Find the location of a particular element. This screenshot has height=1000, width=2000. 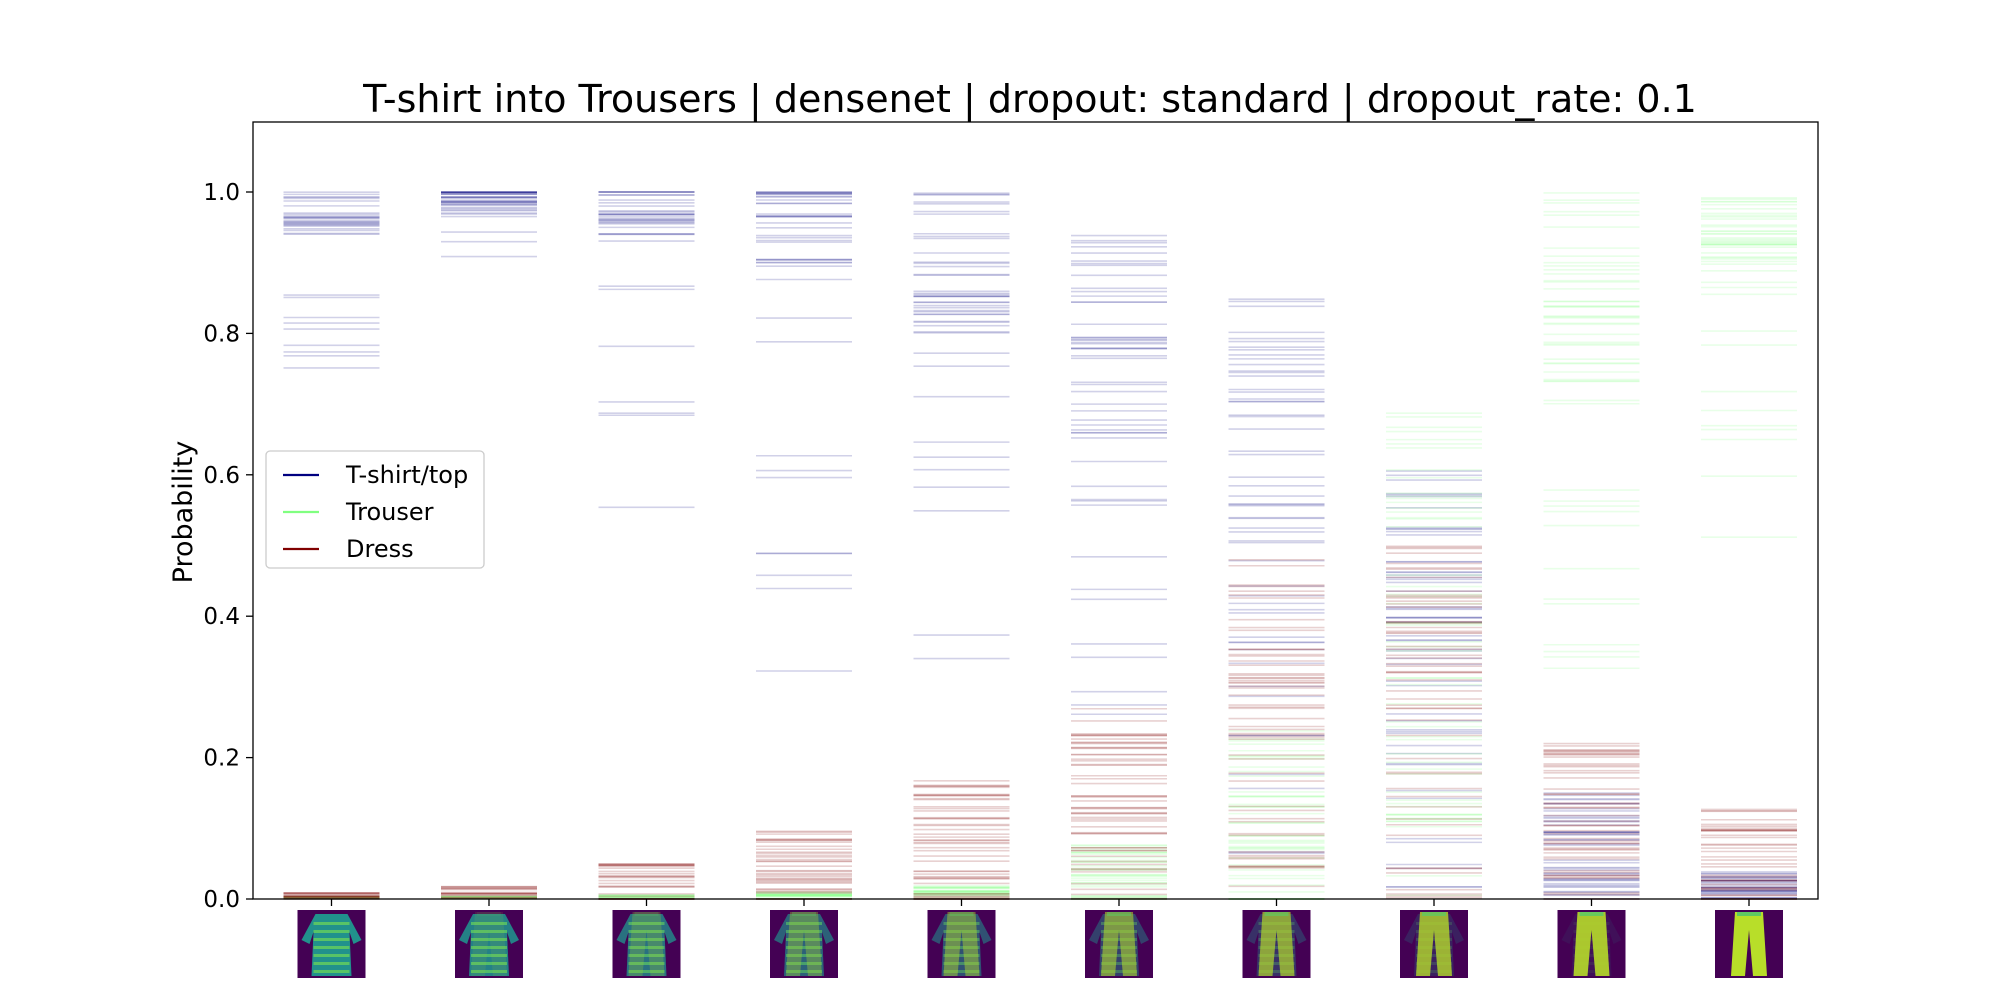

legend-box is located at coordinates (375, 509).